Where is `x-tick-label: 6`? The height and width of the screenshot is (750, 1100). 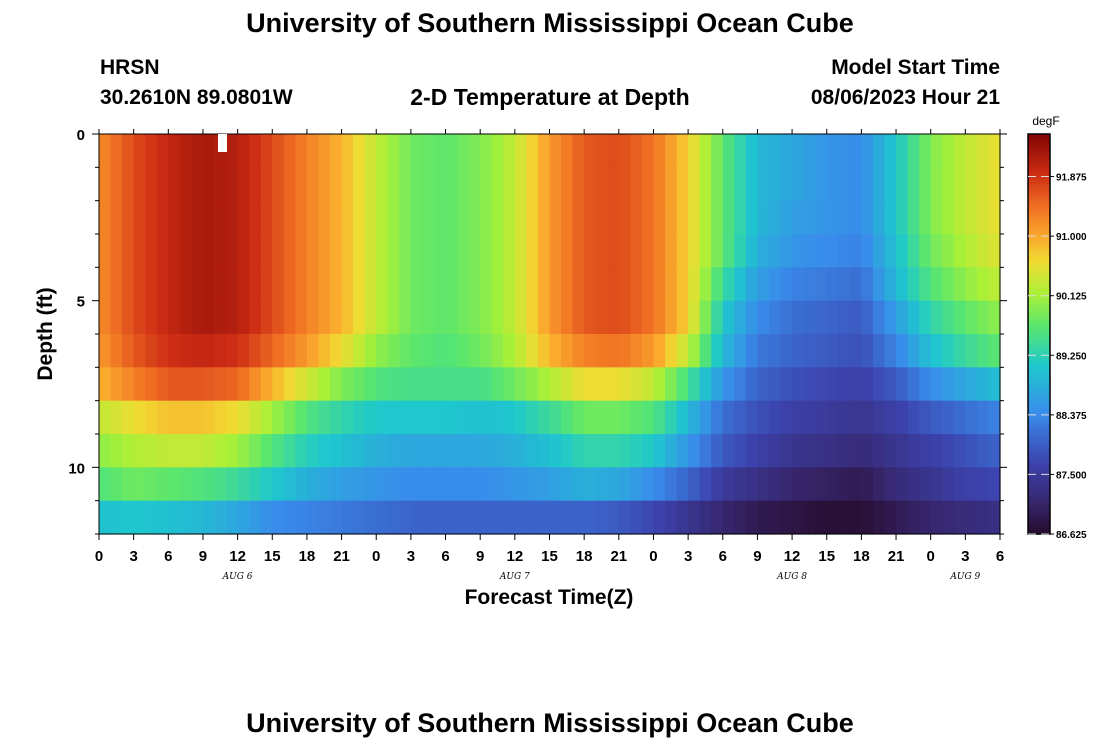
x-tick-label: 6 is located at coordinates (168, 556).